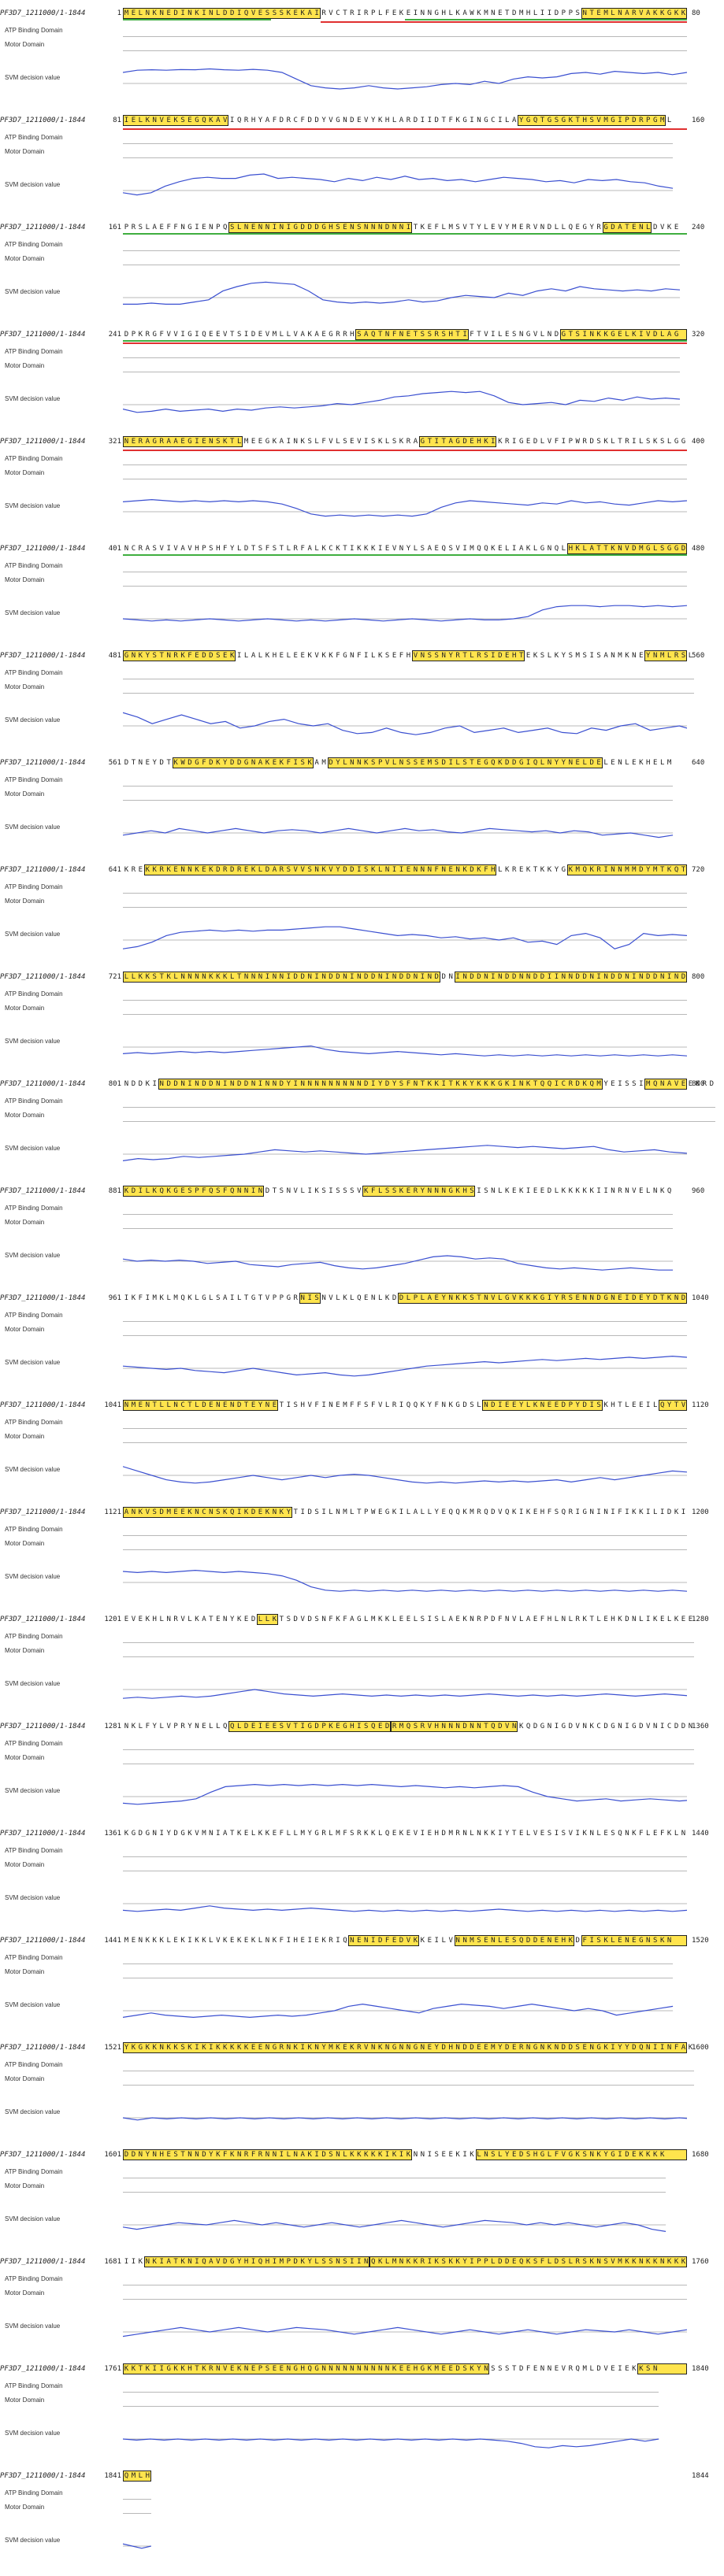 The image size is (724, 2576). What do you see at coordinates (112, 1619) in the screenshot?
I see `start-position: 1201` at bounding box center [112, 1619].